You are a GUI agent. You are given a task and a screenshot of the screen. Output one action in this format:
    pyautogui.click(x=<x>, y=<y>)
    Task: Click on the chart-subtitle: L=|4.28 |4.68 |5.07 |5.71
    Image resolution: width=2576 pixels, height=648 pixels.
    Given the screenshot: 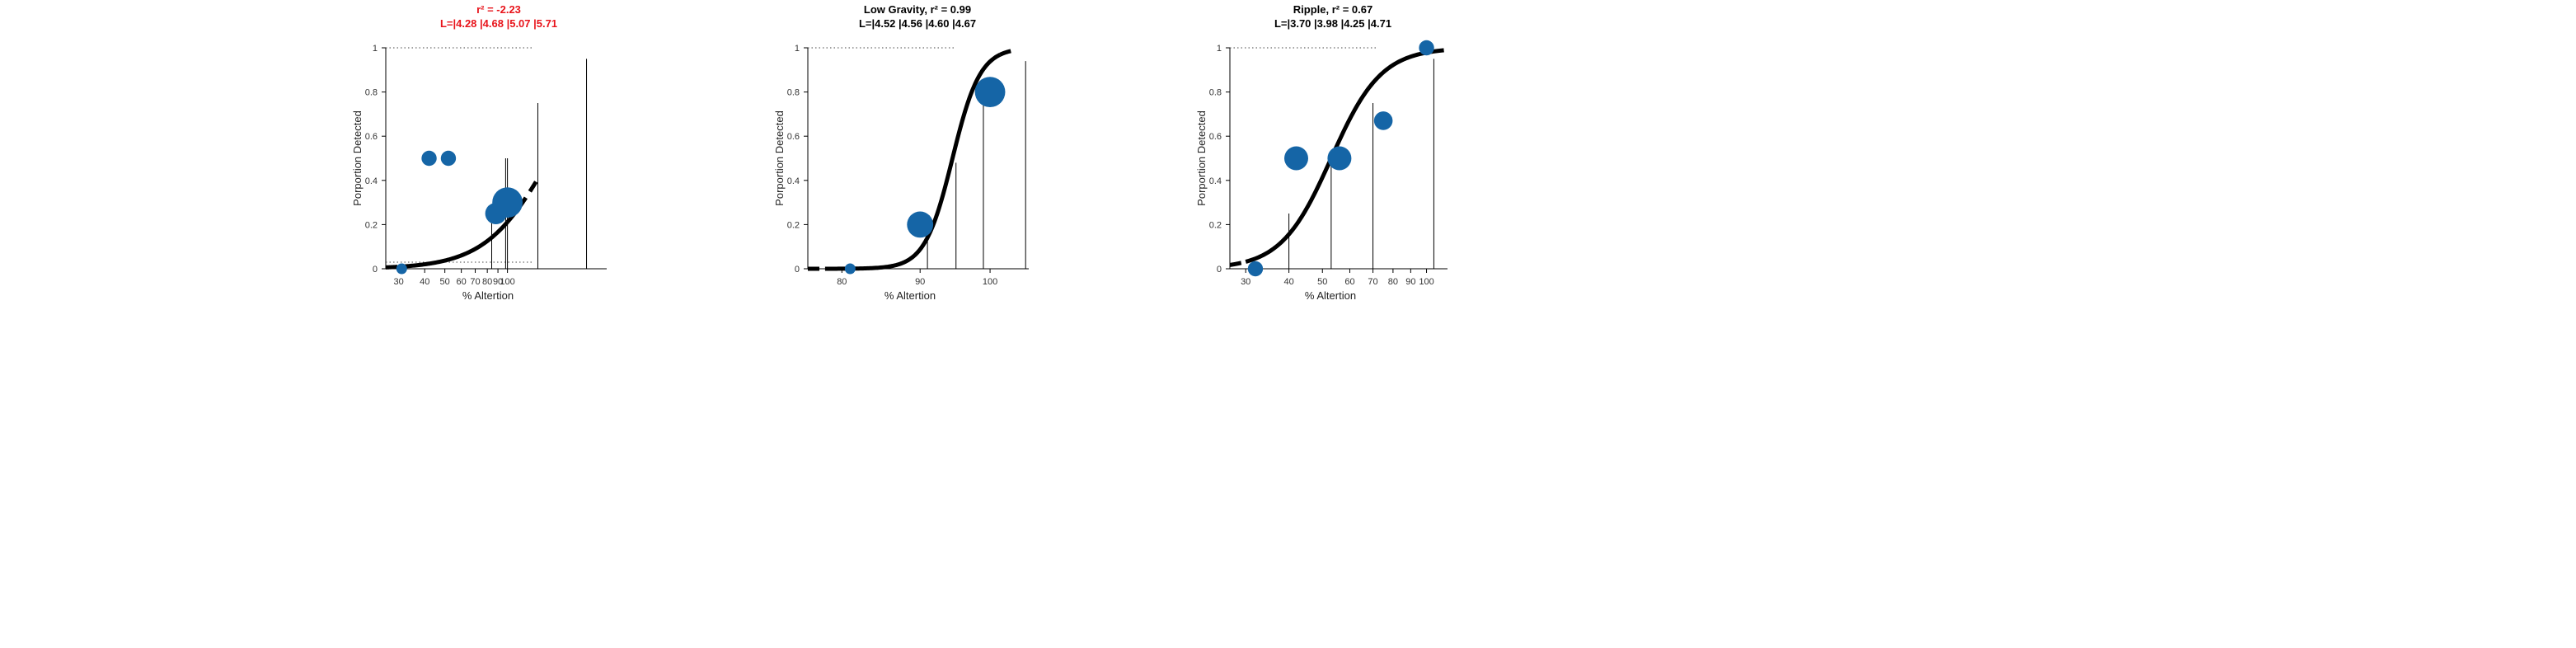 What is the action you would take?
    pyautogui.click(x=499, y=23)
    